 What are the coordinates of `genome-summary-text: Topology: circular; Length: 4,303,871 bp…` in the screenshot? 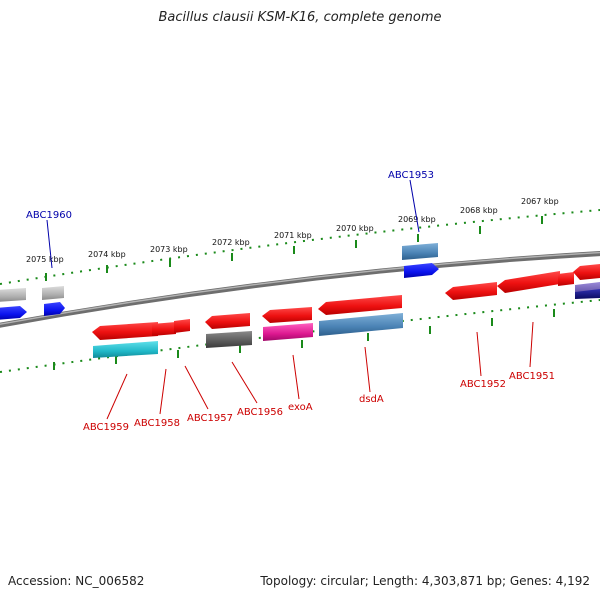 It's located at (425, 581).